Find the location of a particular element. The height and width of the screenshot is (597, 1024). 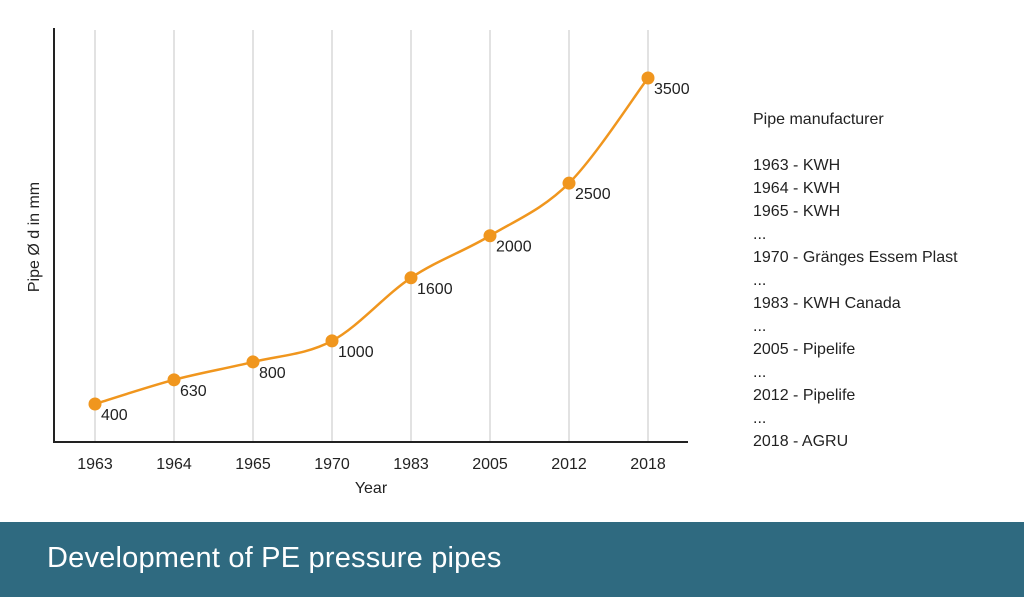

data-label: 400 is located at coordinates (114, 415).